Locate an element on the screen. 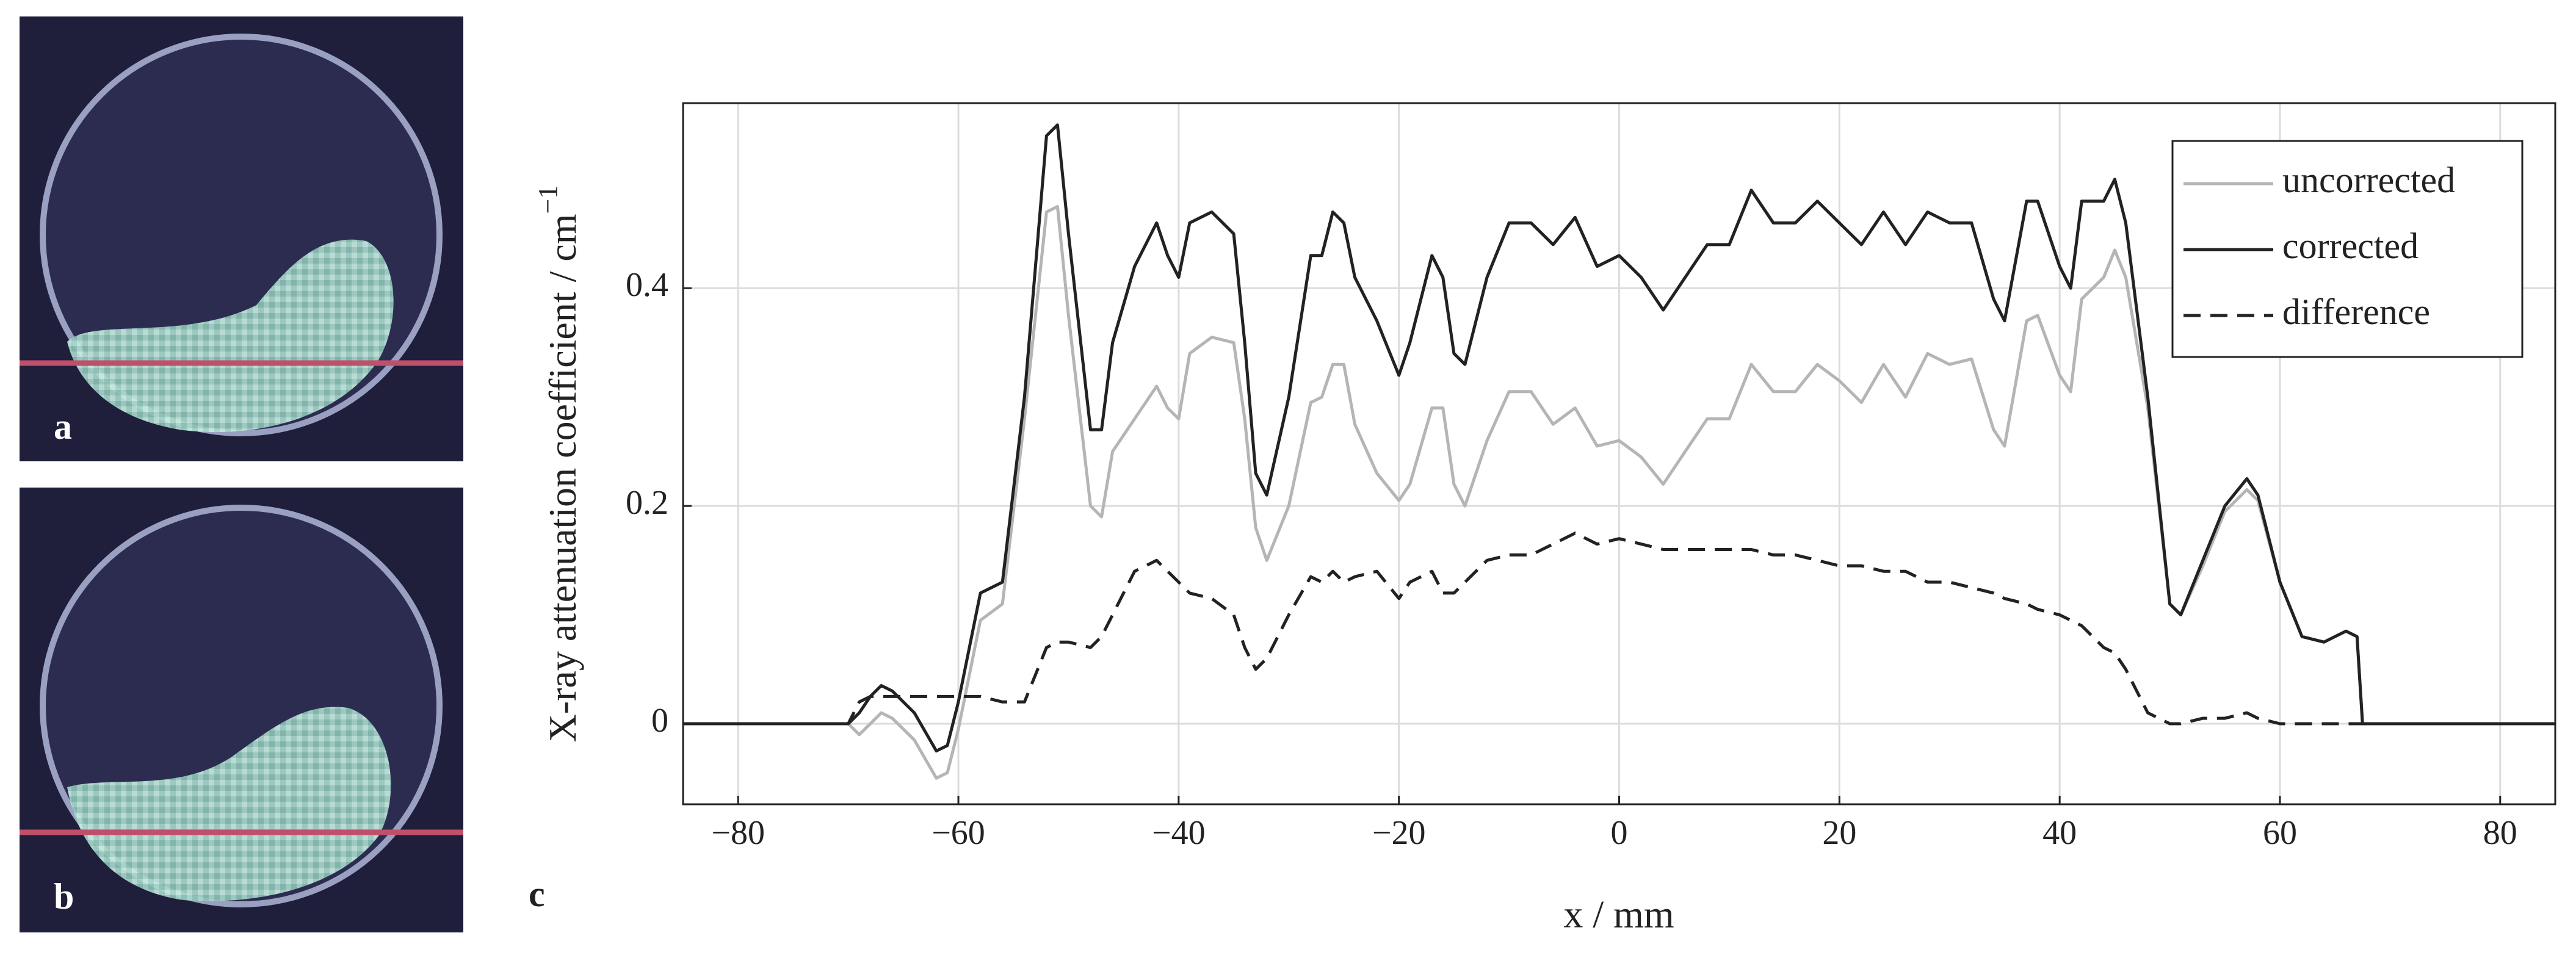 The width and height of the screenshot is (2576, 955). x-tick-label: −40 is located at coordinates (1179, 833).